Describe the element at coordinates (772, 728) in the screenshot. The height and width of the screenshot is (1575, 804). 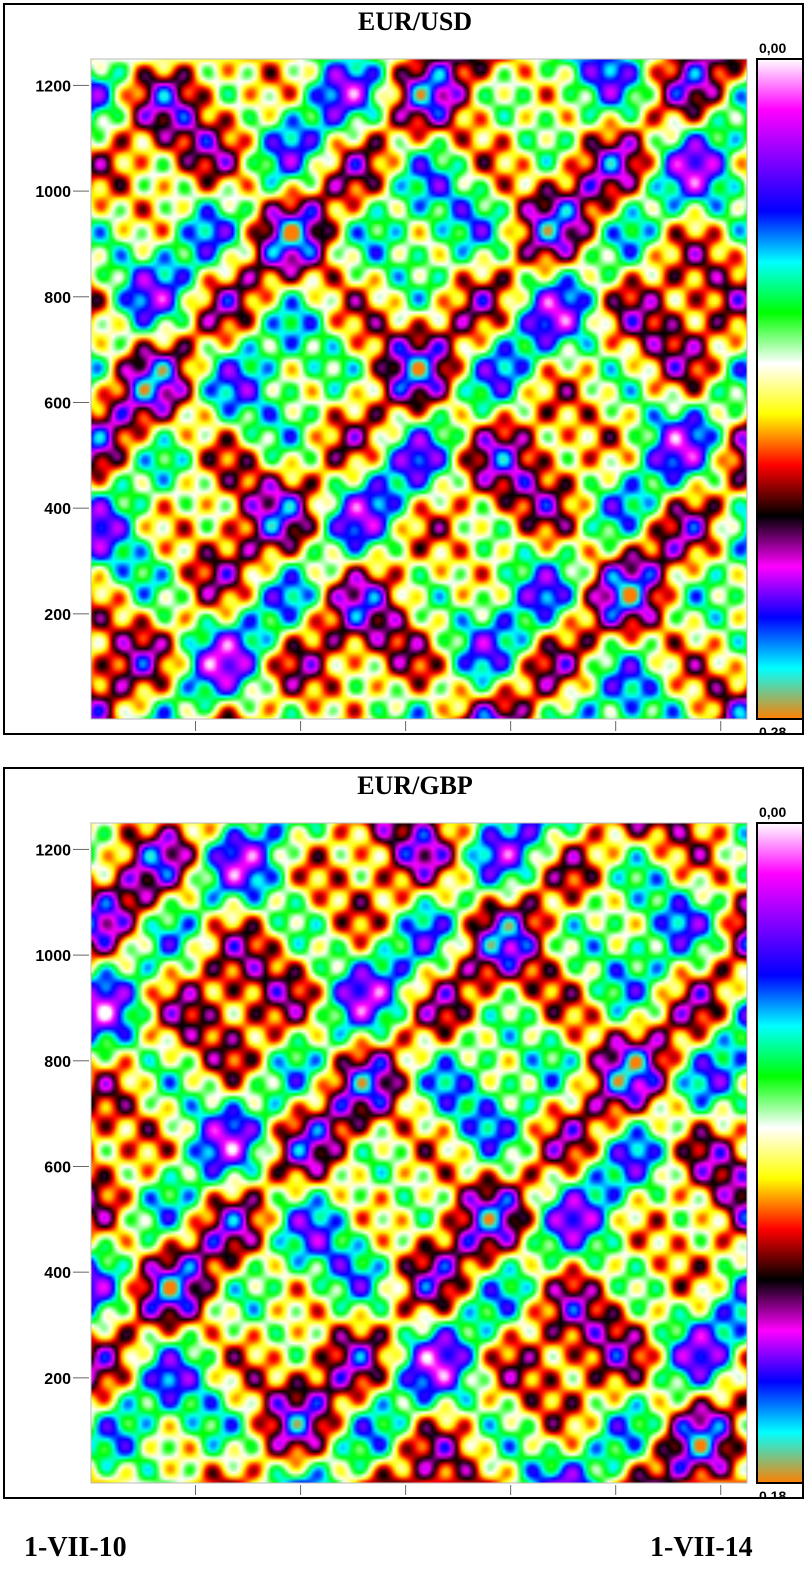
I see `color-scale-max-label: 0,28` at that location.